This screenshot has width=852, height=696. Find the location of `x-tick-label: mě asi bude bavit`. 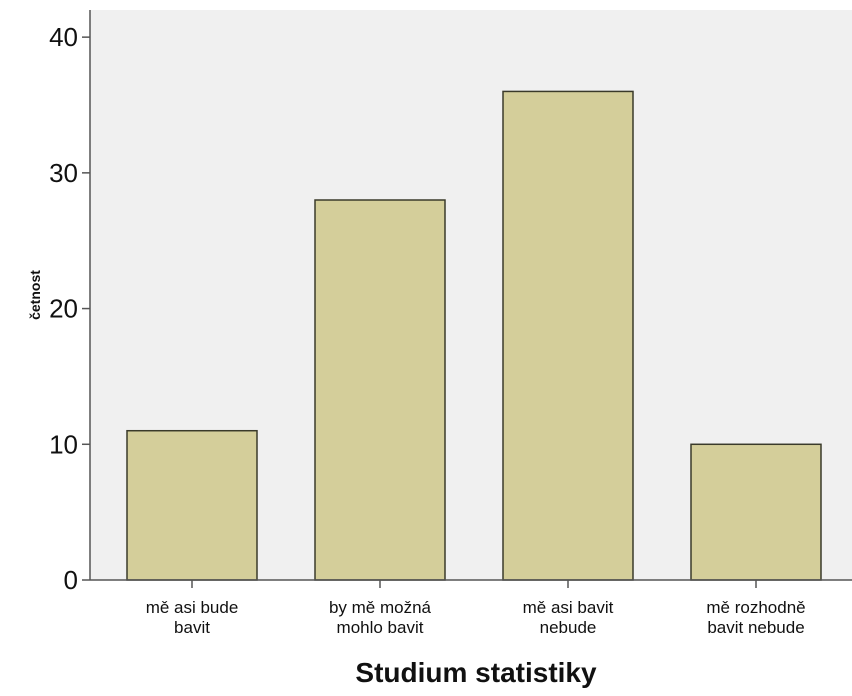

x-tick-label: mě asi bude bavit is located at coordinates (192, 617).